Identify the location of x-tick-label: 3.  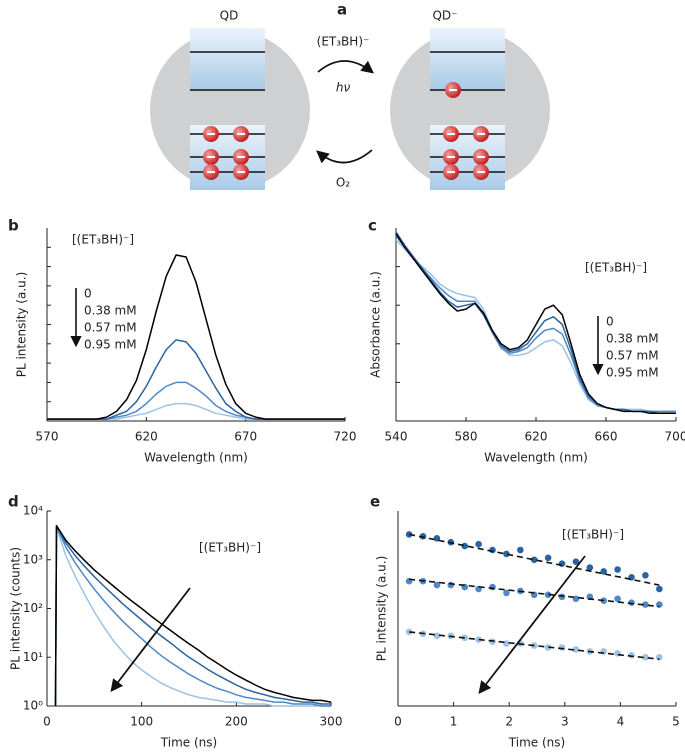
(565, 722).